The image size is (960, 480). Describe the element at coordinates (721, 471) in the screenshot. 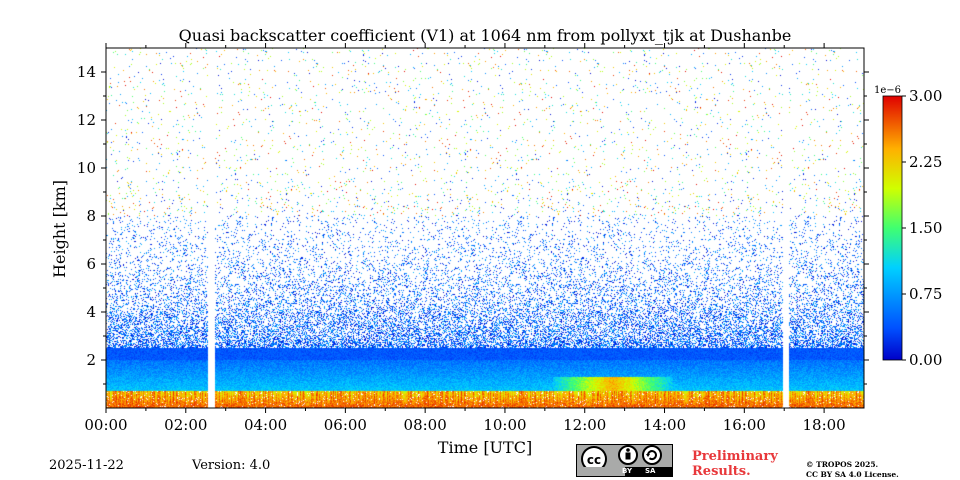

I see `preliminary-line2: Results.` at that location.